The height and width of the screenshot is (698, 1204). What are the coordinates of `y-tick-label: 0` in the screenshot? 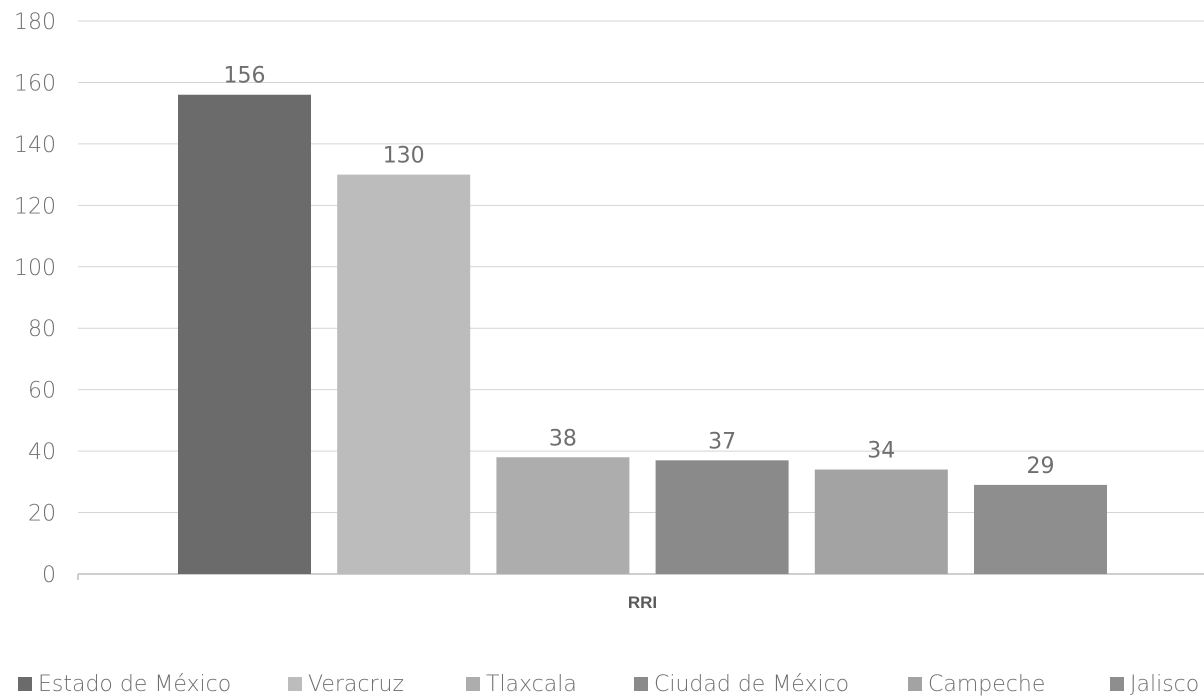 It's located at (49, 575).